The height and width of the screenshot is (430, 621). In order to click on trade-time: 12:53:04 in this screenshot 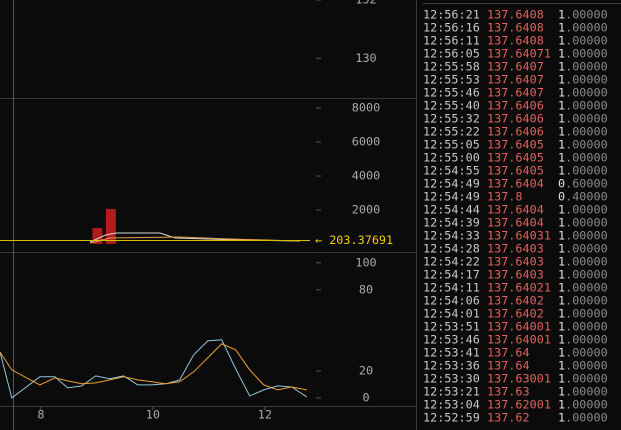, I will do `click(451, 405)`.